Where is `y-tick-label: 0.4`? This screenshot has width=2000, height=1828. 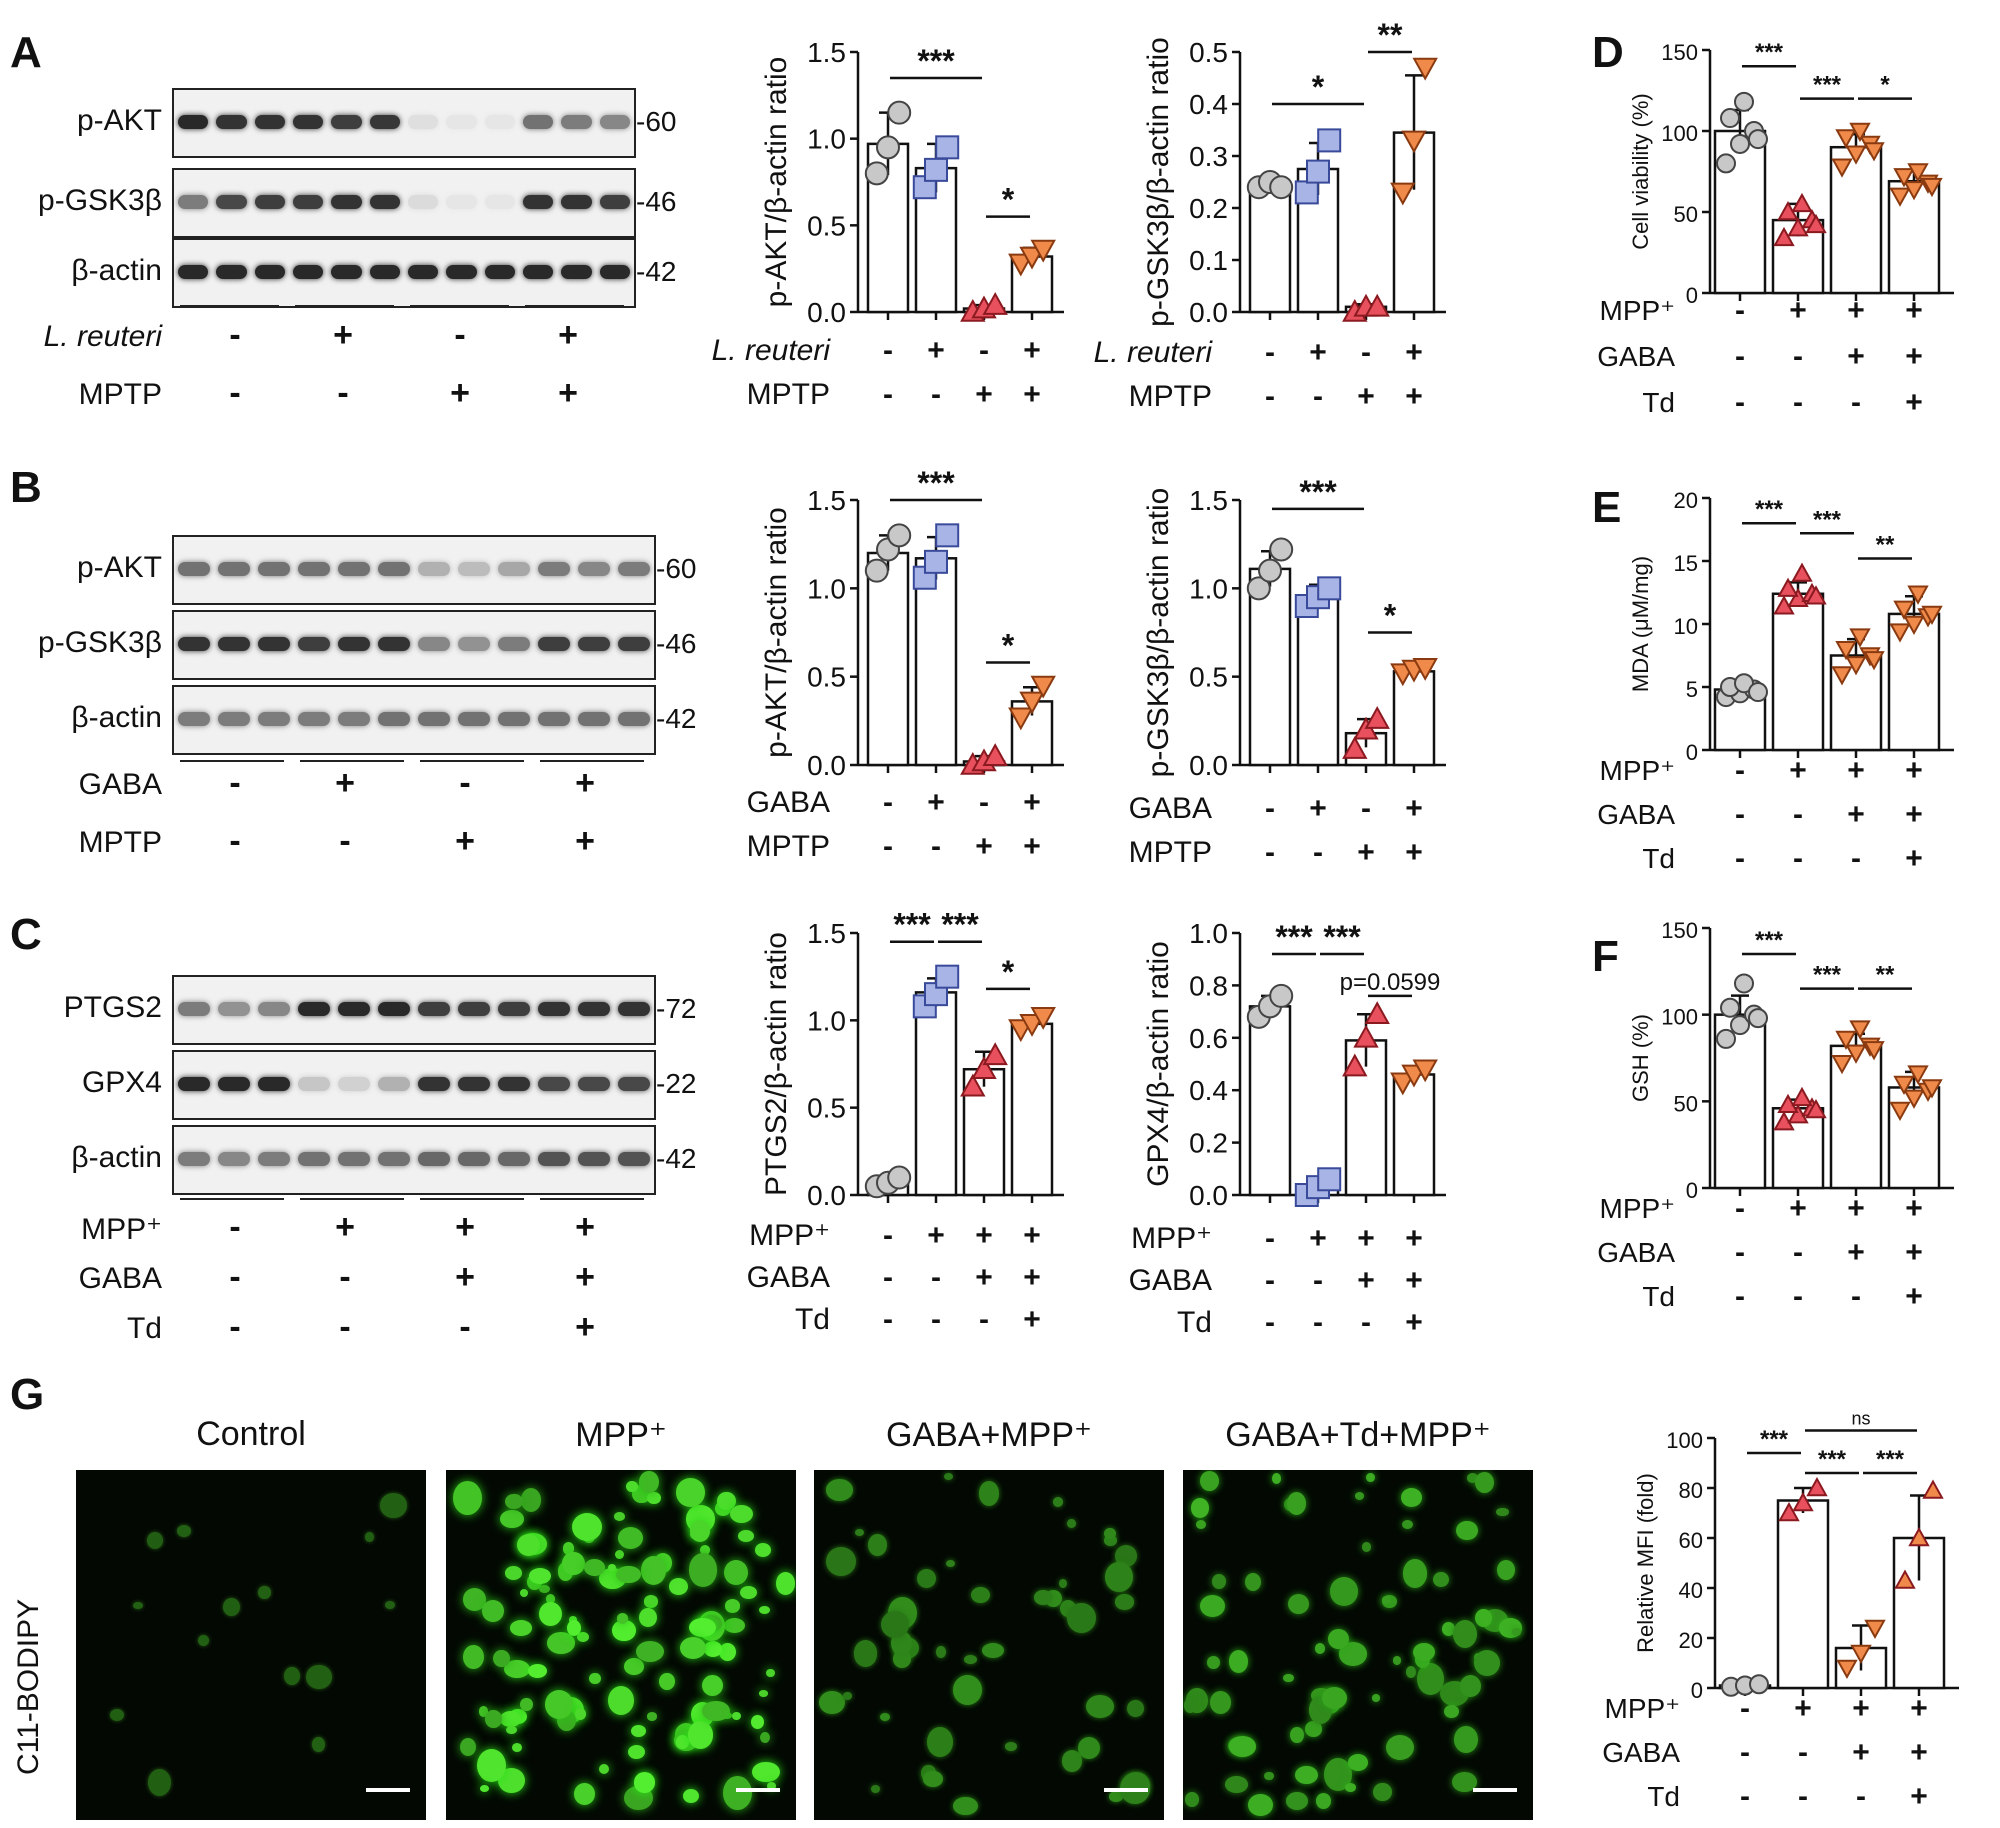 y-tick-label: 0.4 is located at coordinates (1208, 1090).